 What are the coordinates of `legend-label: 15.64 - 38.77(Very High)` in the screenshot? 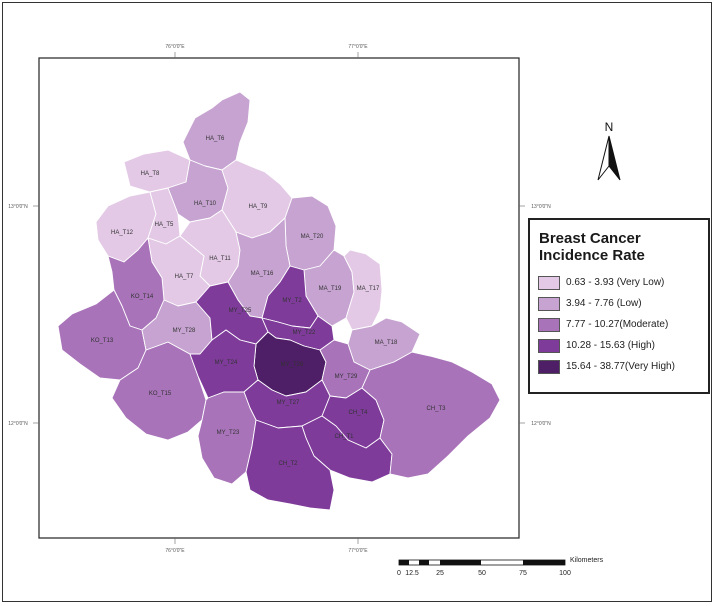 It's located at (620, 366).